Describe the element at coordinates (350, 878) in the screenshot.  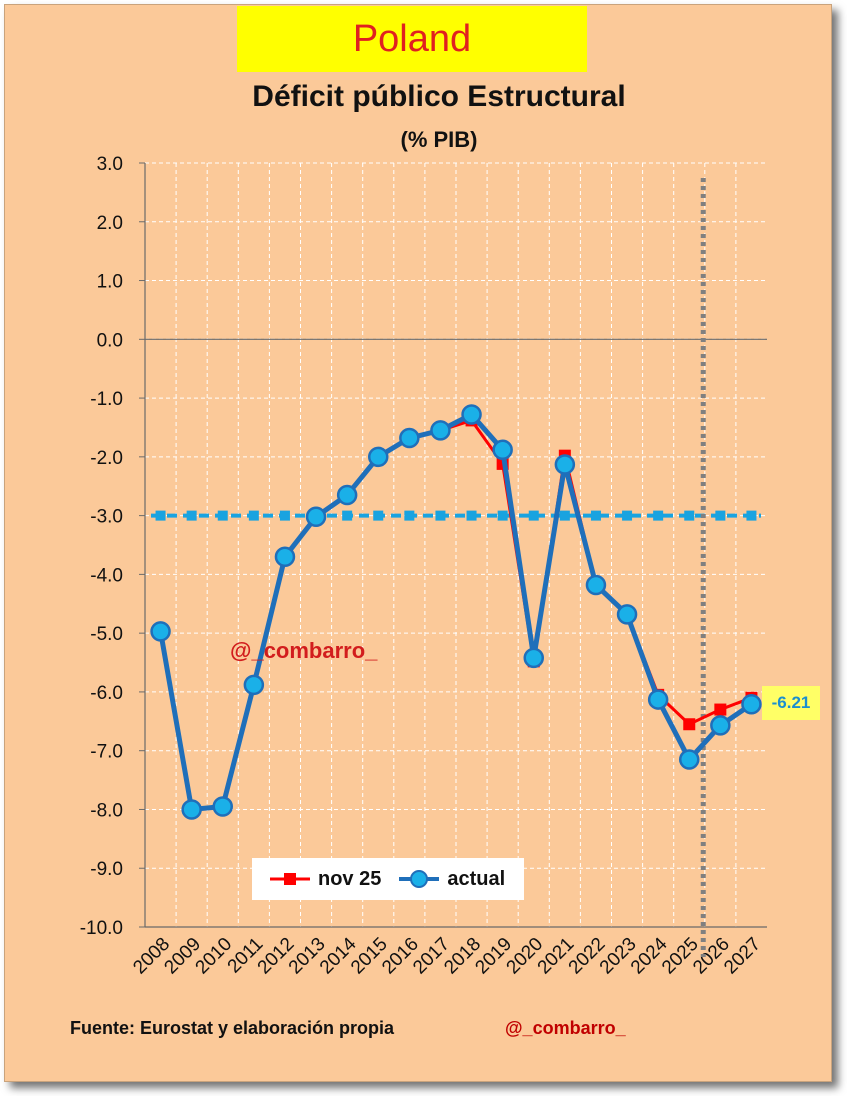
I see `legend-label-nov25: nov 25` at that location.